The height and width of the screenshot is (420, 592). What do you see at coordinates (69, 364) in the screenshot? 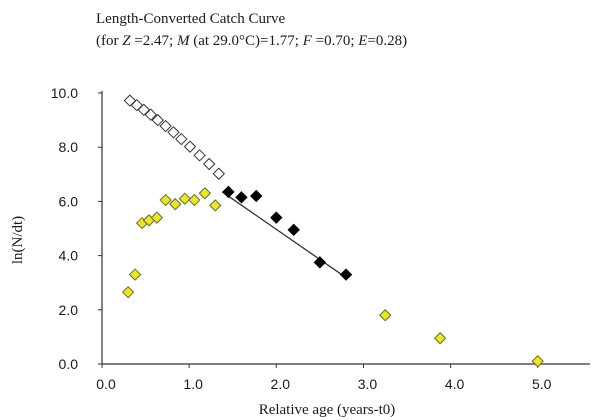
I see `y-tick-label: 0.0` at bounding box center [69, 364].